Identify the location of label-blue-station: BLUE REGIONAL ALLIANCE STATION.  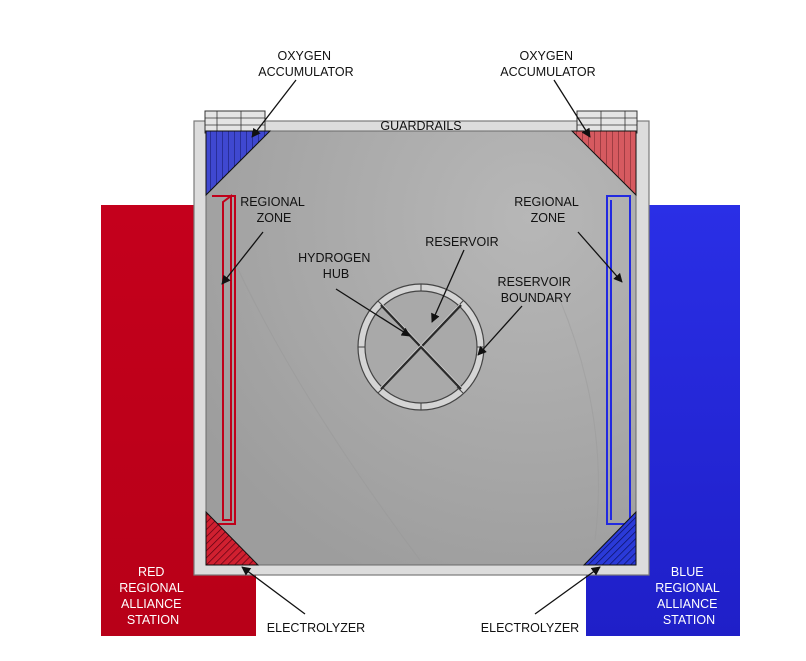
(689, 596).